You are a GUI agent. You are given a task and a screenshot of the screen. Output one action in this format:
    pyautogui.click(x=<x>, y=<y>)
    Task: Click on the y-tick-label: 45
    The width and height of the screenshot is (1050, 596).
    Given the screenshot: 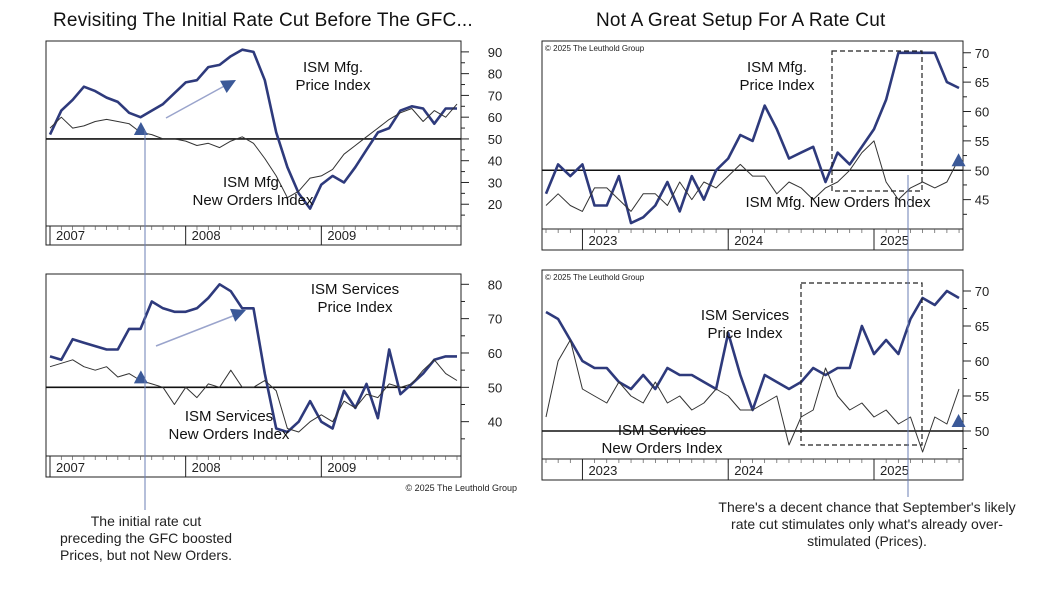 What is the action you would take?
    pyautogui.click(x=982, y=200)
    